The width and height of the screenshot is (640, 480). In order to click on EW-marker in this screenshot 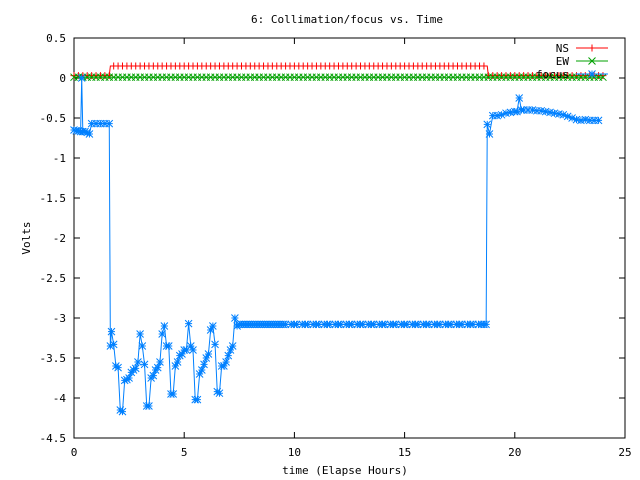, I will do `click(603, 77)`.